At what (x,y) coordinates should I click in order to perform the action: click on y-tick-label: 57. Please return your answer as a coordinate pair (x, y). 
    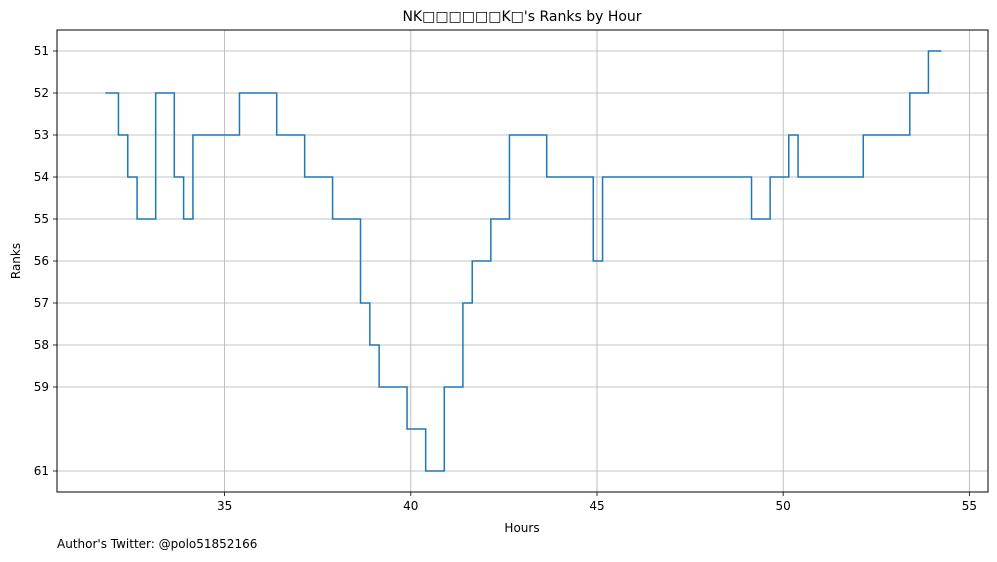
    Looking at the image, I should click on (41, 303).